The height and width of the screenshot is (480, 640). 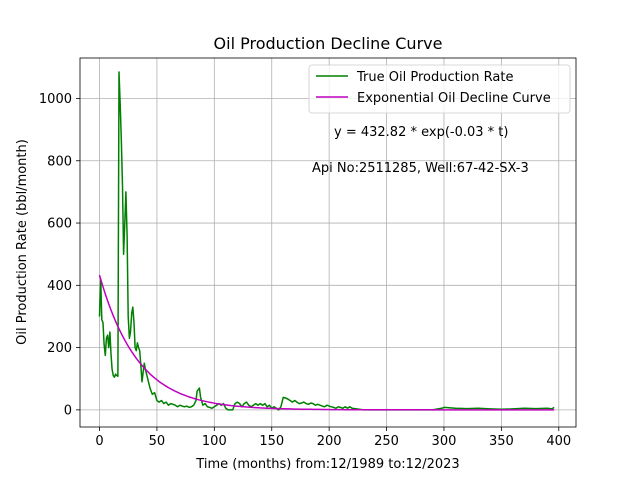 What do you see at coordinates (59, 224) in the screenshot?
I see `y-tick-label: 600` at bounding box center [59, 224].